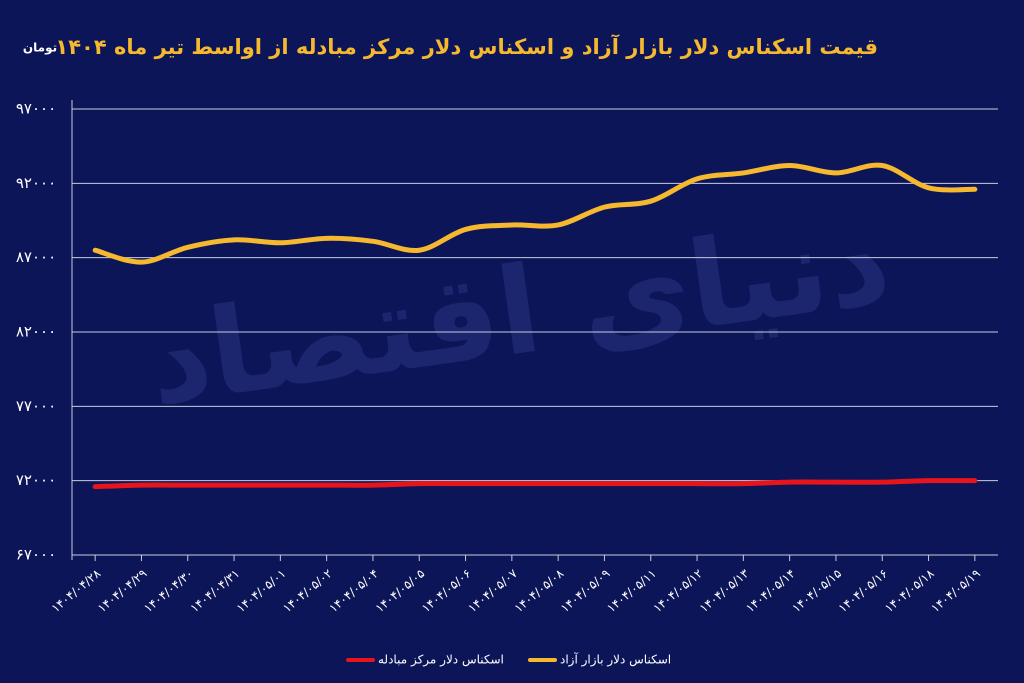 The image size is (1024, 683). Describe the element at coordinates (615, 660) in the screenshot. I see `legend-label: اسکناس دلار بازار آزاد` at that location.